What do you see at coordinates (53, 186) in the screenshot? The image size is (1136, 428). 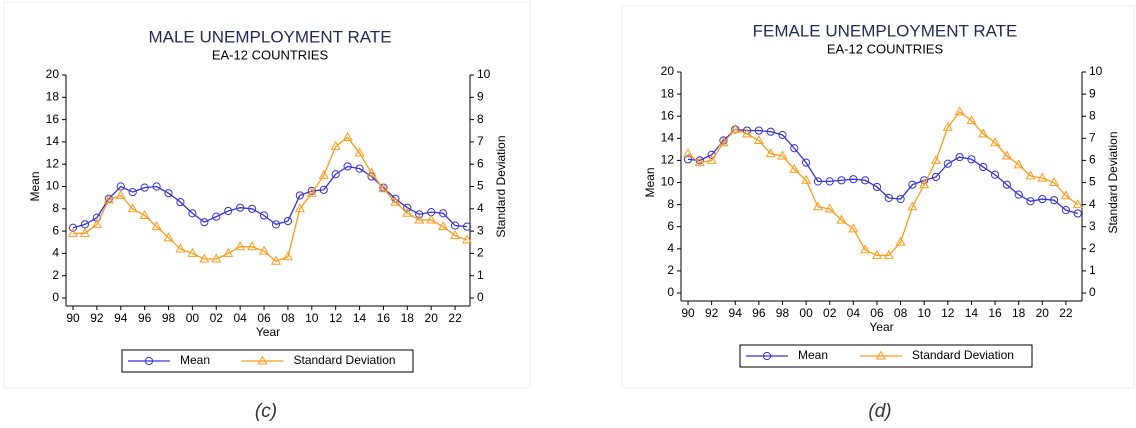 I see `y-tick-label: 10` at bounding box center [53, 186].